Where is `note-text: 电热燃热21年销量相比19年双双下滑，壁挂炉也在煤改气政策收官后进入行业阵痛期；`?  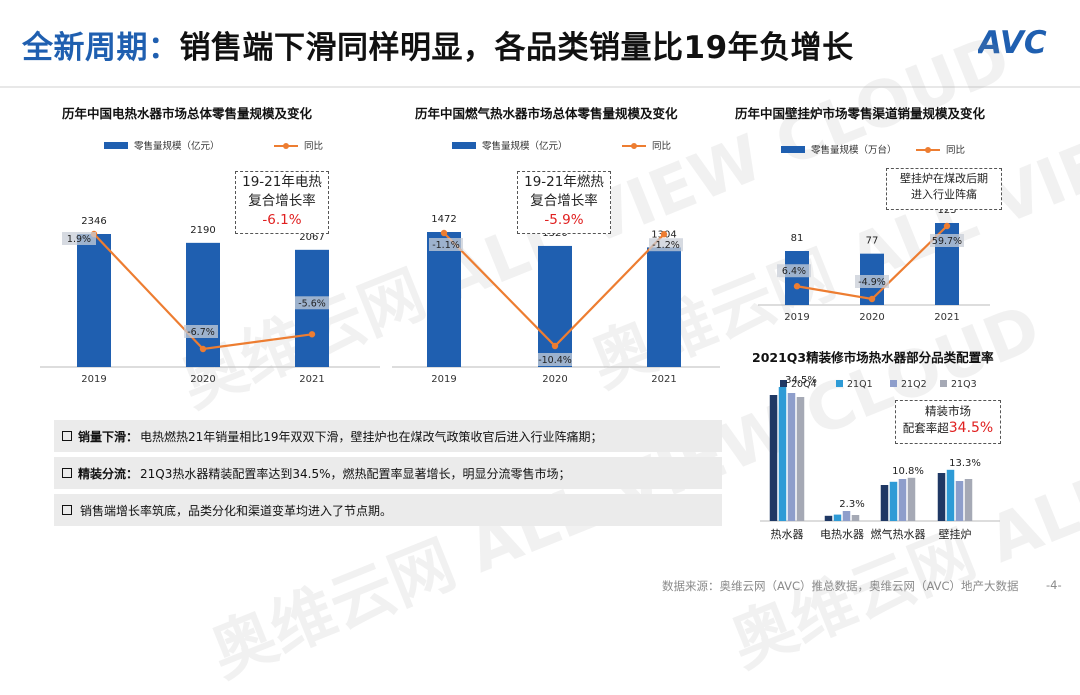 note-text: 电热燃热21年销量相比19年双双下滑，壁挂炉也在煤改气政策收官后进入行业阵痛期； is located at coordinates (371, 436).